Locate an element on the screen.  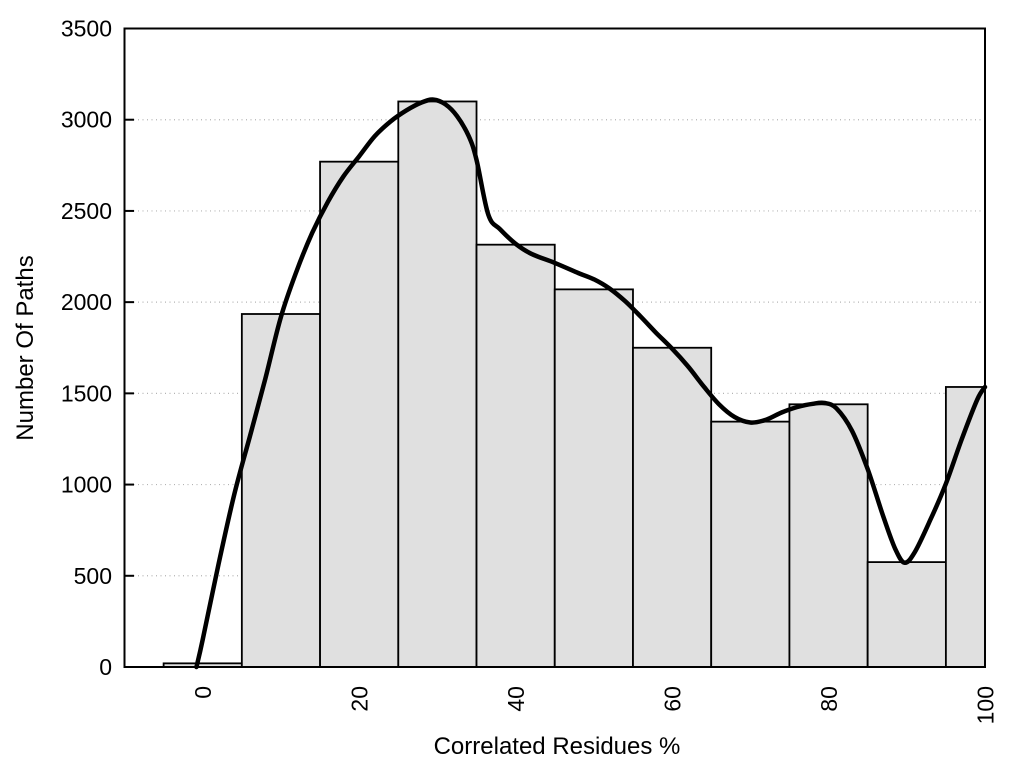
x-tick-label: 80 is located at coordinates (829, 699).